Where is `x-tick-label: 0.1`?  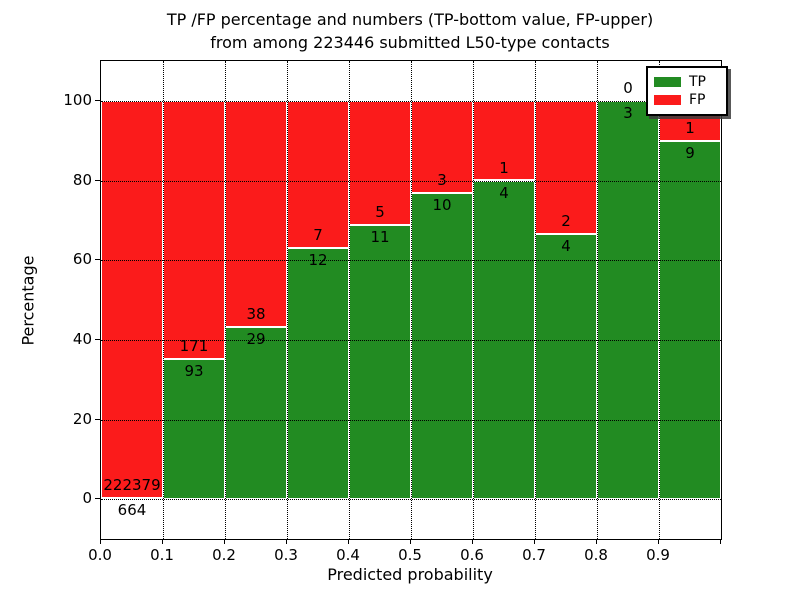 x-tick-label: 0.1 is located at coordinates (162, 555).